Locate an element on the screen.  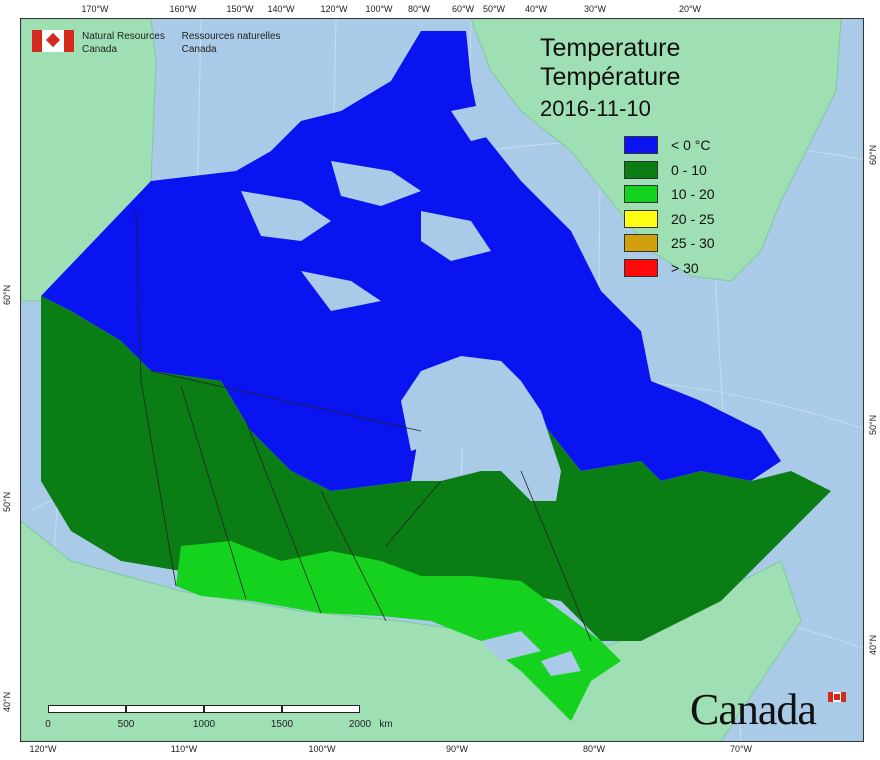
legend-label: 20 - 25 is located at coordinates (693, 218).